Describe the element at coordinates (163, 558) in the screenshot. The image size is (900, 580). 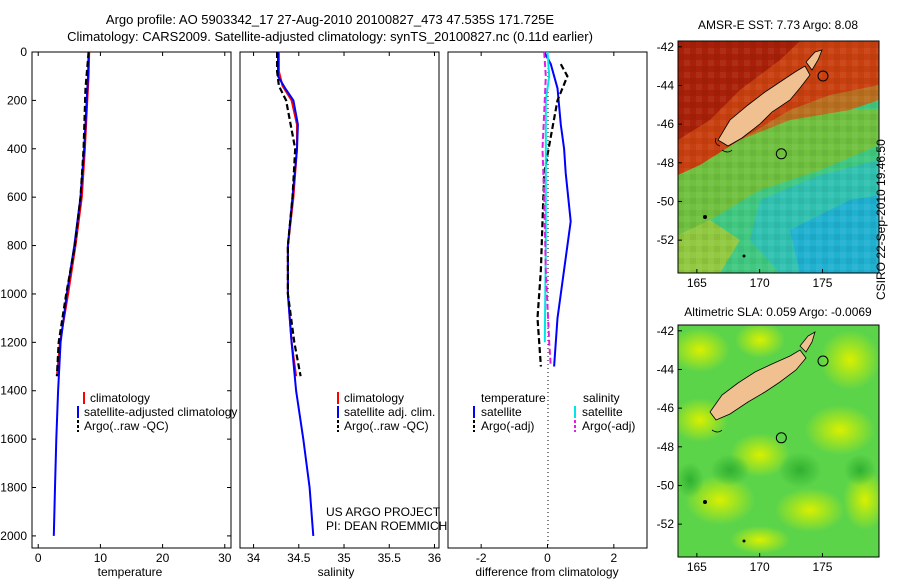
I see `xtick-label: 20` at that location.